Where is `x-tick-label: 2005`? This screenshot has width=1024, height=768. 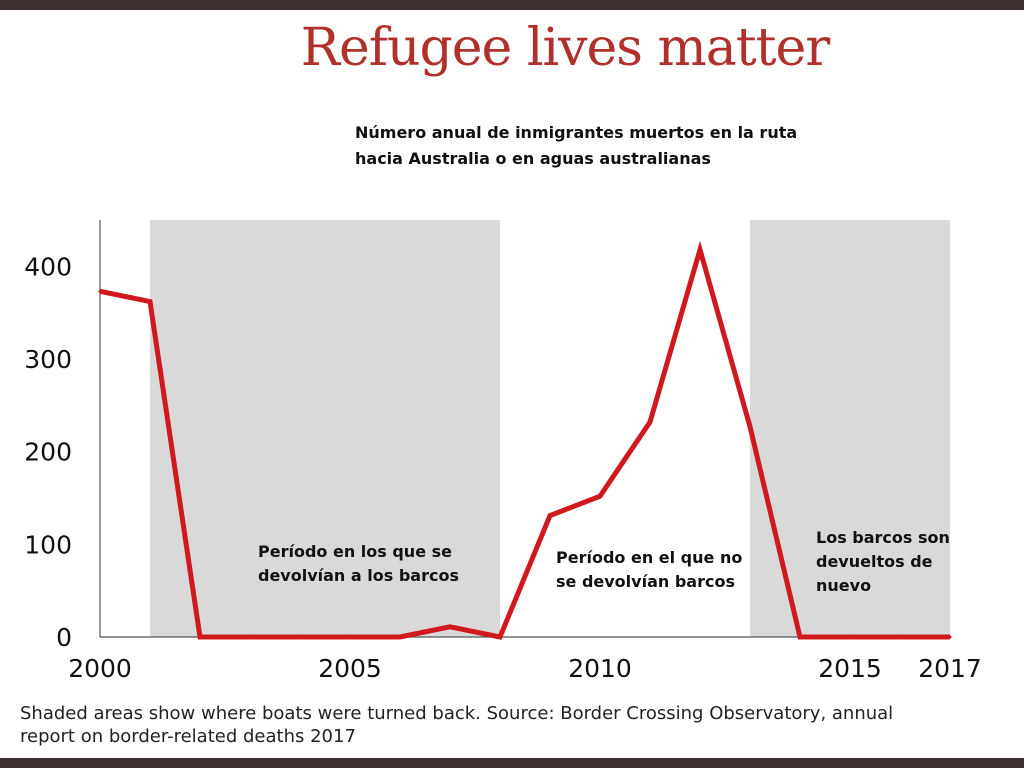
x-tick-label: 2005 is located at coordinates (350, 668).